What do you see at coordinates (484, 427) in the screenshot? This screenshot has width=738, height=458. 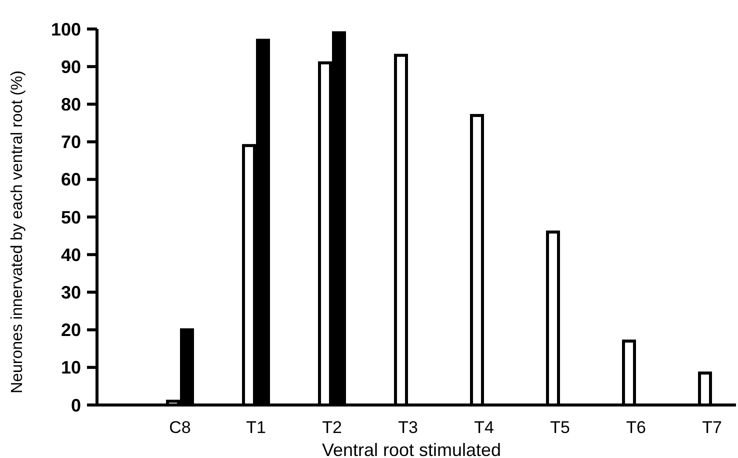 I see `x-tick-label: T4` at bounding box center [484, 427].